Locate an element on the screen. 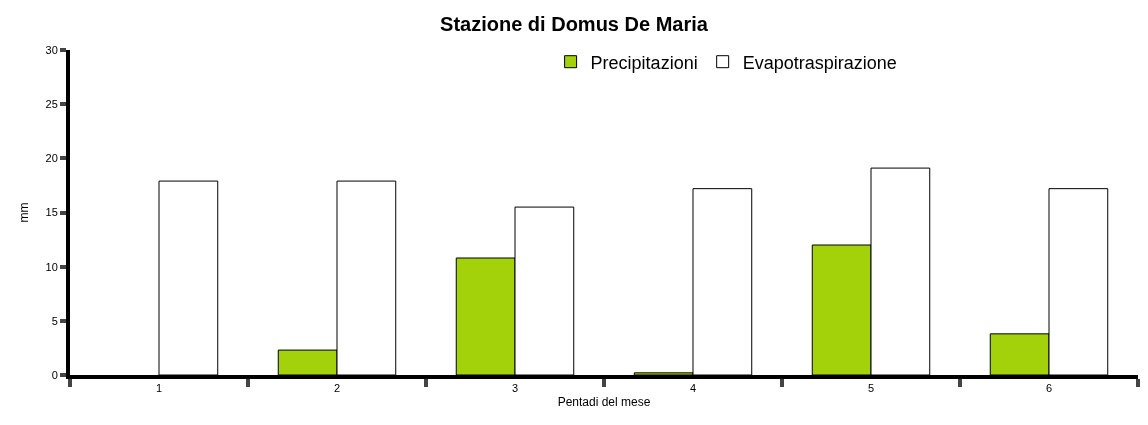 This screenshot has height=425, width=1148. y-tick-label: 30 is located at coordinates (51, 49).